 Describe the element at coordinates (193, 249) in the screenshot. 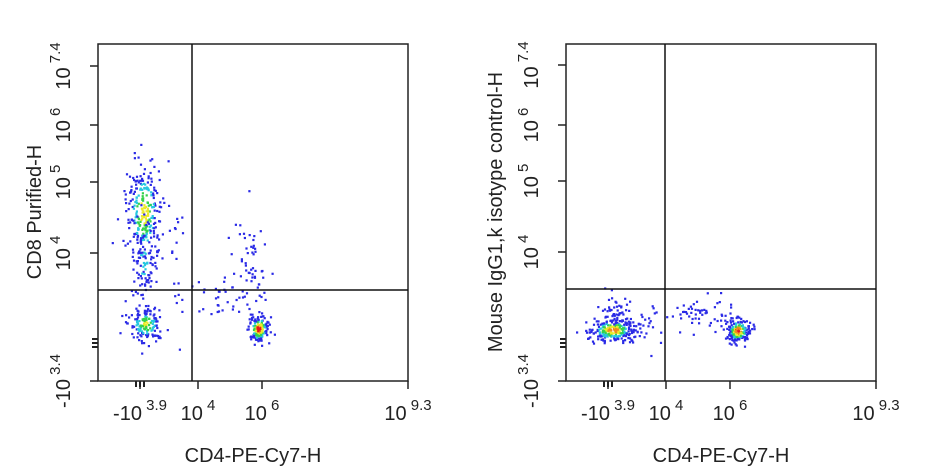

I see `event-dots` at that location.